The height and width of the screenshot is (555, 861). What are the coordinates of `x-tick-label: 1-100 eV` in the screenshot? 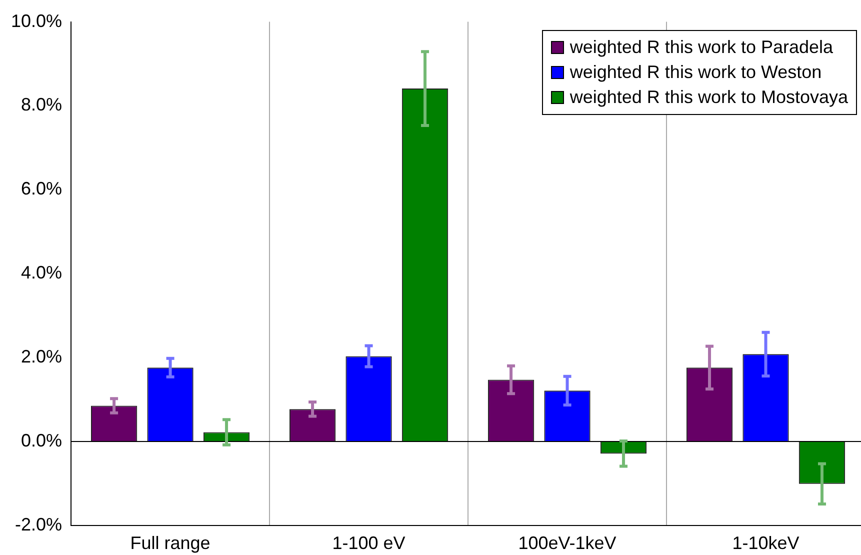 It's located at (369, 543).